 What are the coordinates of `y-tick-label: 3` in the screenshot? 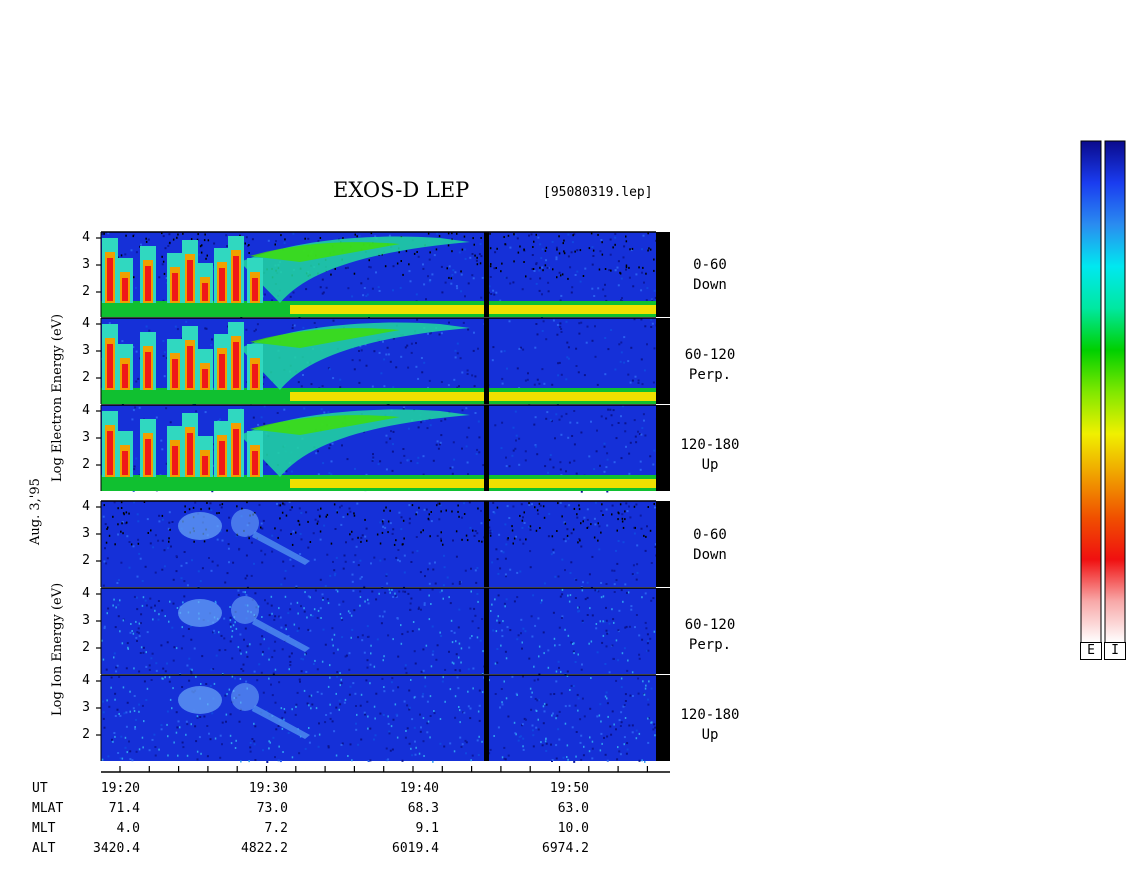 It's located at (86, 350).